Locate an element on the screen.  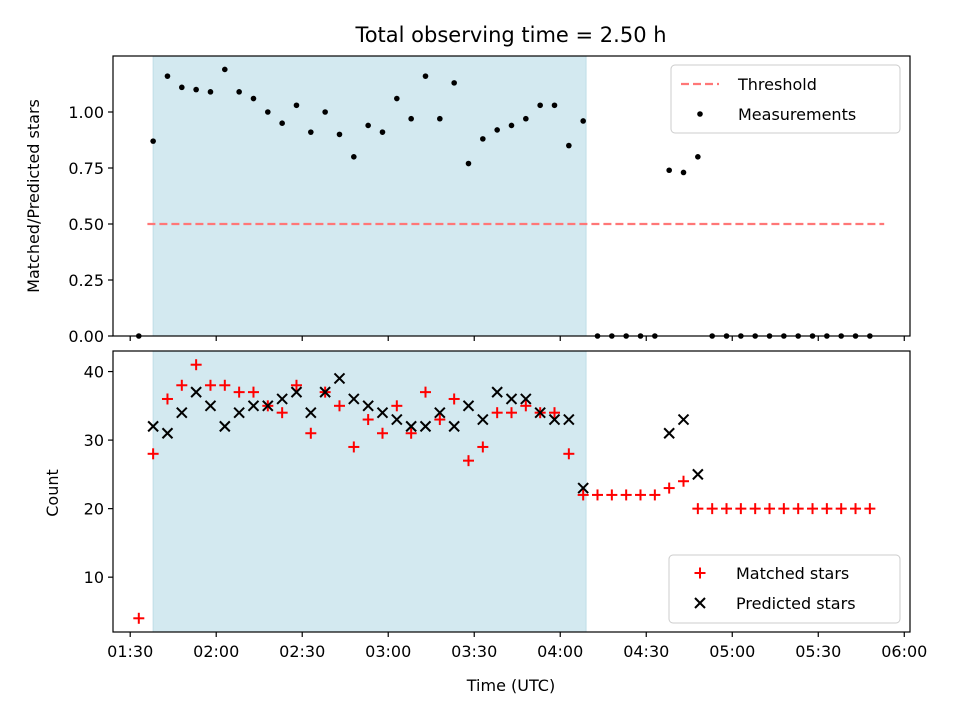
top-y-tick-label: 1.00 is located at coordinates (86, 112).